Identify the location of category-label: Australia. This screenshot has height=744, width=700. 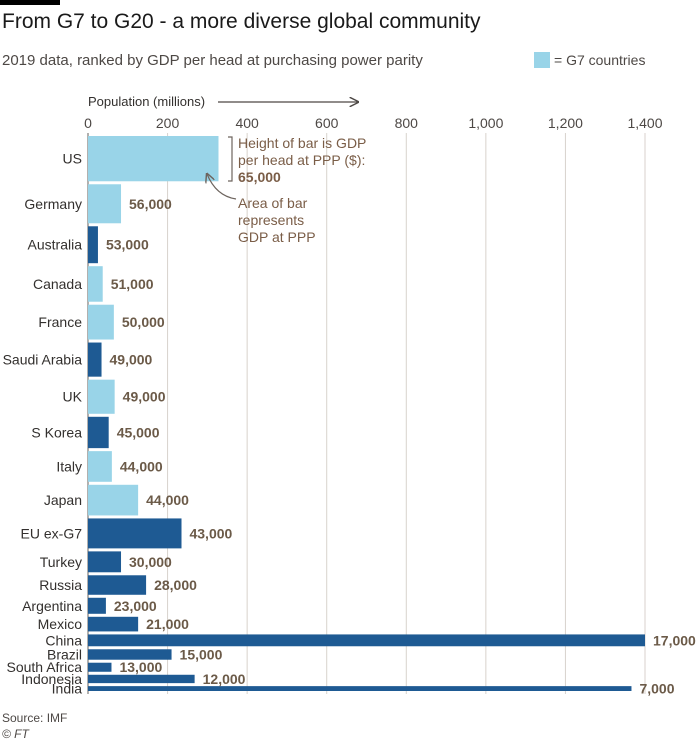
(55, 245).